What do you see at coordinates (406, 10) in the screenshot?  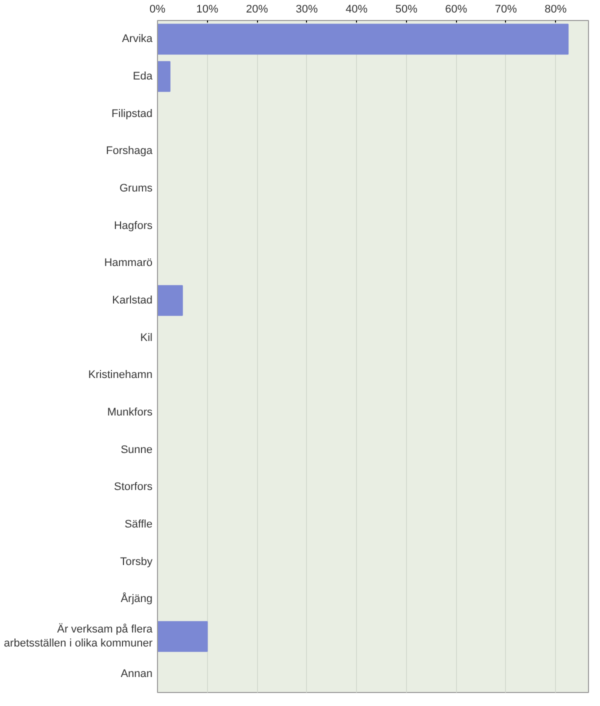 I see `x-tick-label: 50%` at bounding box center [406, 10].